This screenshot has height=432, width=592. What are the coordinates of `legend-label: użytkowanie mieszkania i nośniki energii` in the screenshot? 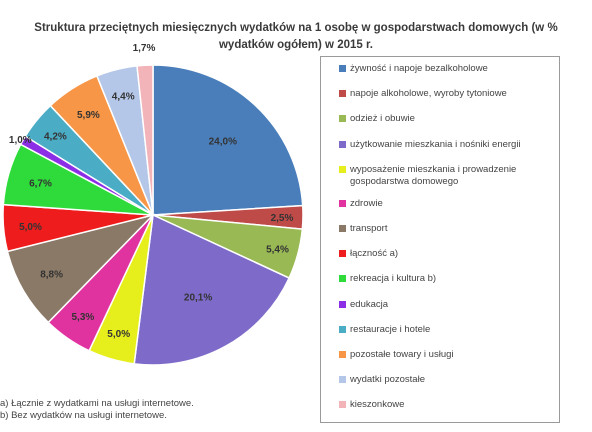 It's located at (435, 144).